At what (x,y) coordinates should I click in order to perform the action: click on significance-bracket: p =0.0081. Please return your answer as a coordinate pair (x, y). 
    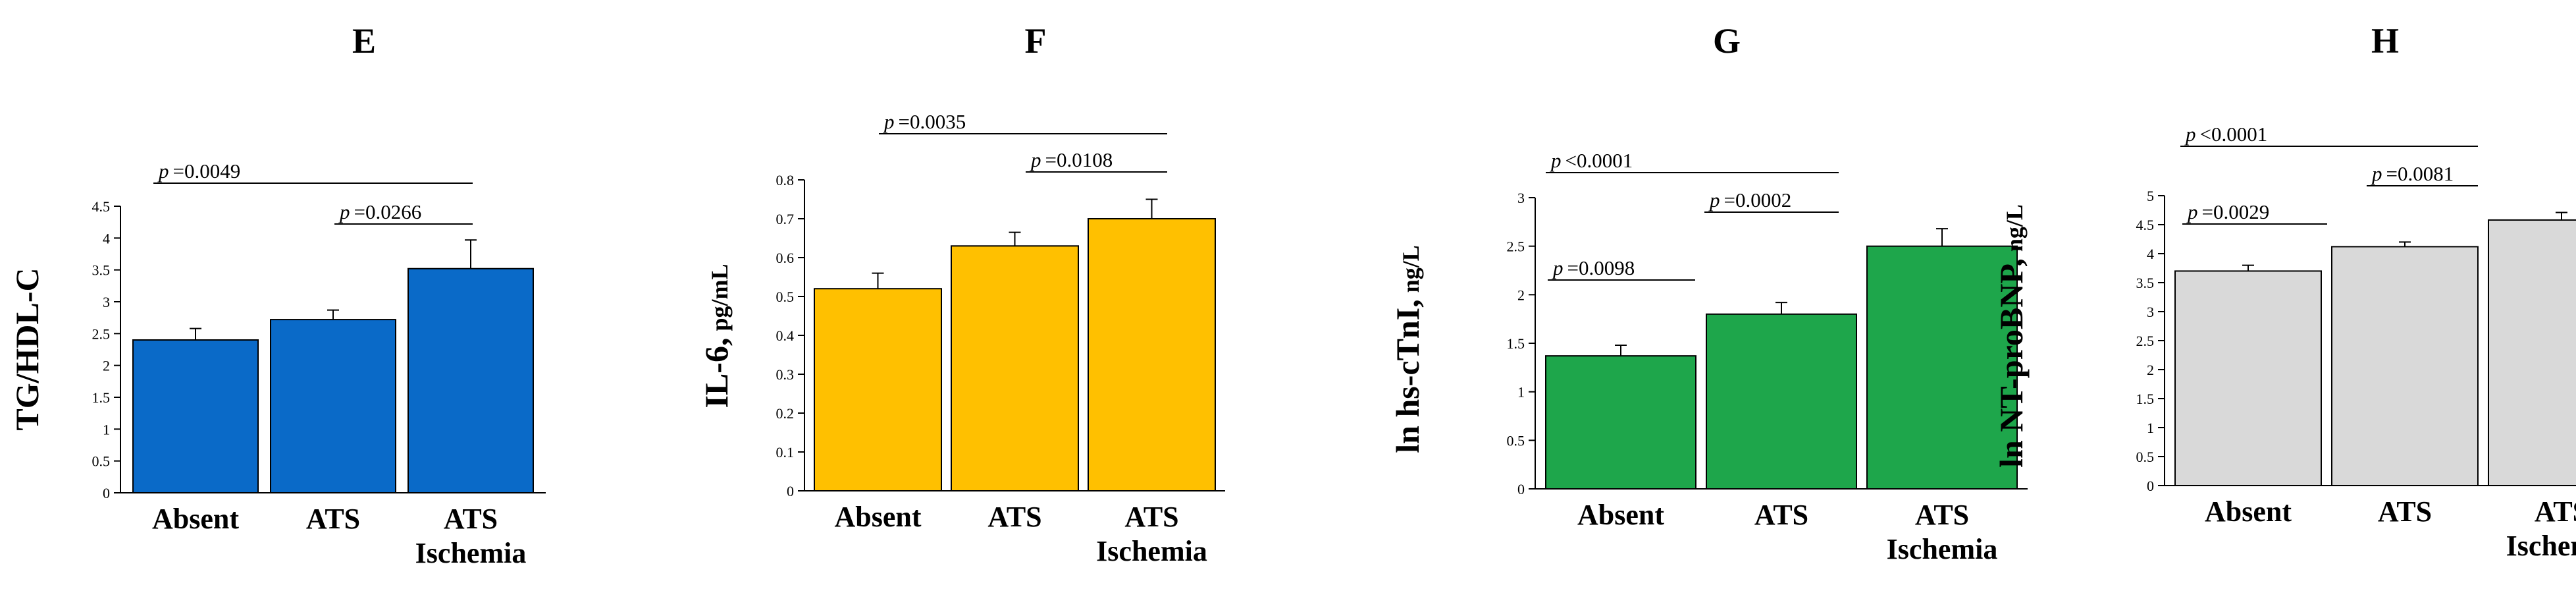
    Looking at the image, I should click on (2422, 174).